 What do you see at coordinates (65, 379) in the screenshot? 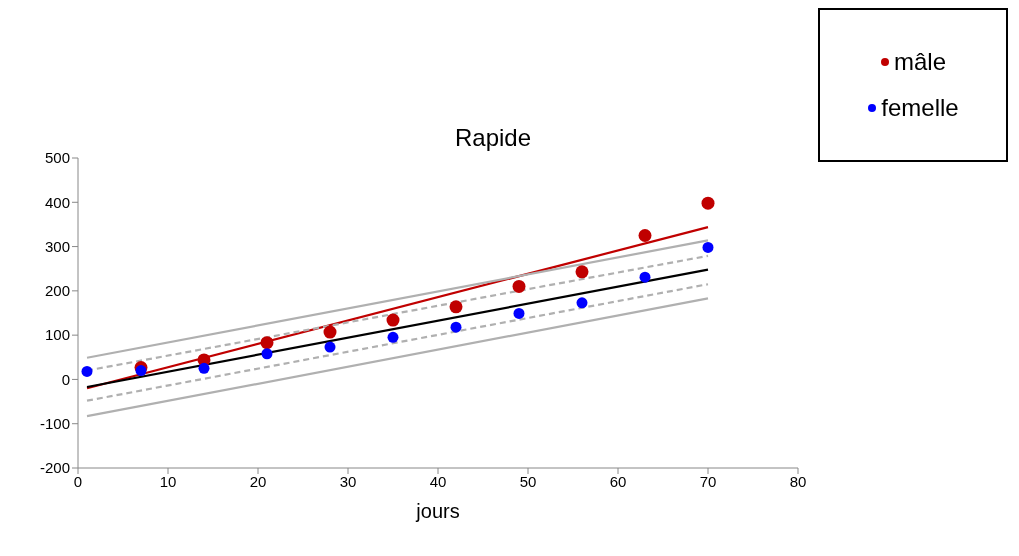
I see `y-tick-label: 0` at bounding box center [65, 379].